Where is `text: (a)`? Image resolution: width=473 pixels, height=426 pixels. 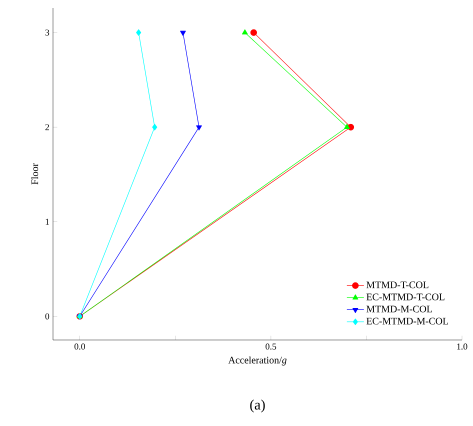
text: (a) is located at coordinates (257, 405).